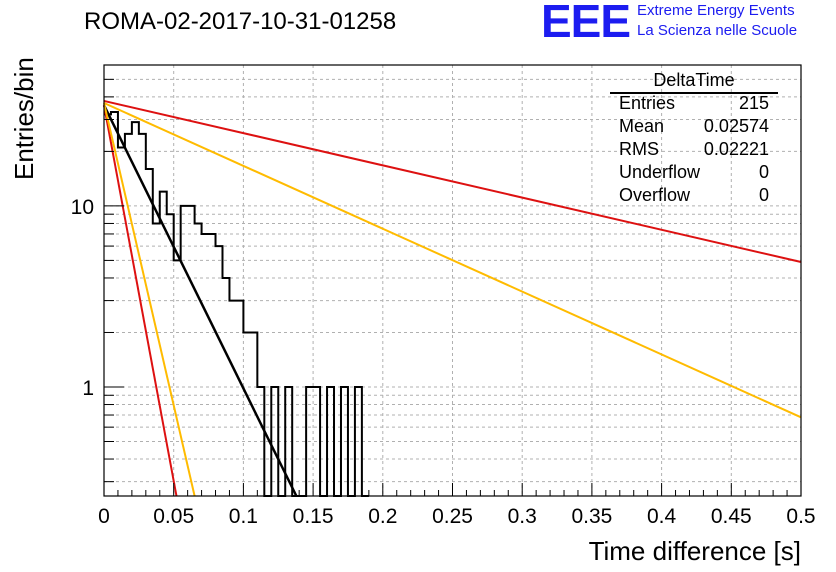 The height and width of the screenshot is (572, 836). I want to click on stats-label: Underflow, so click(660, 172).